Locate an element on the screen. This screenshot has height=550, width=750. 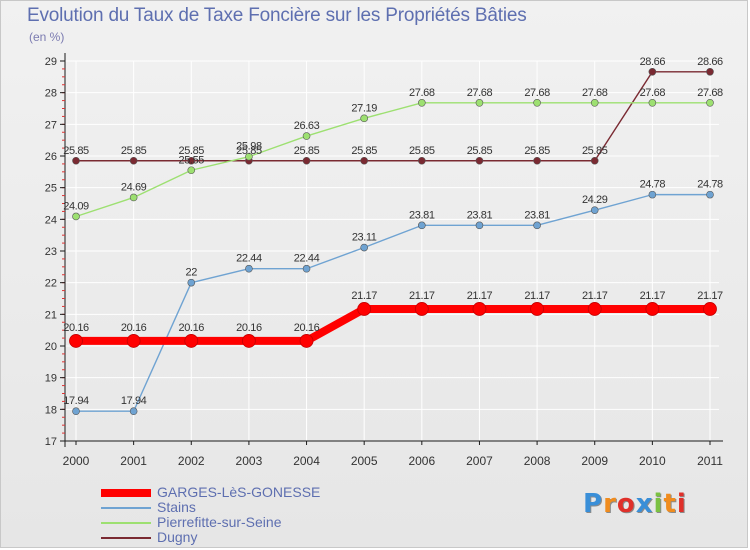
x-tick-label-2005: 2005 is located at coordinates (364, 461).